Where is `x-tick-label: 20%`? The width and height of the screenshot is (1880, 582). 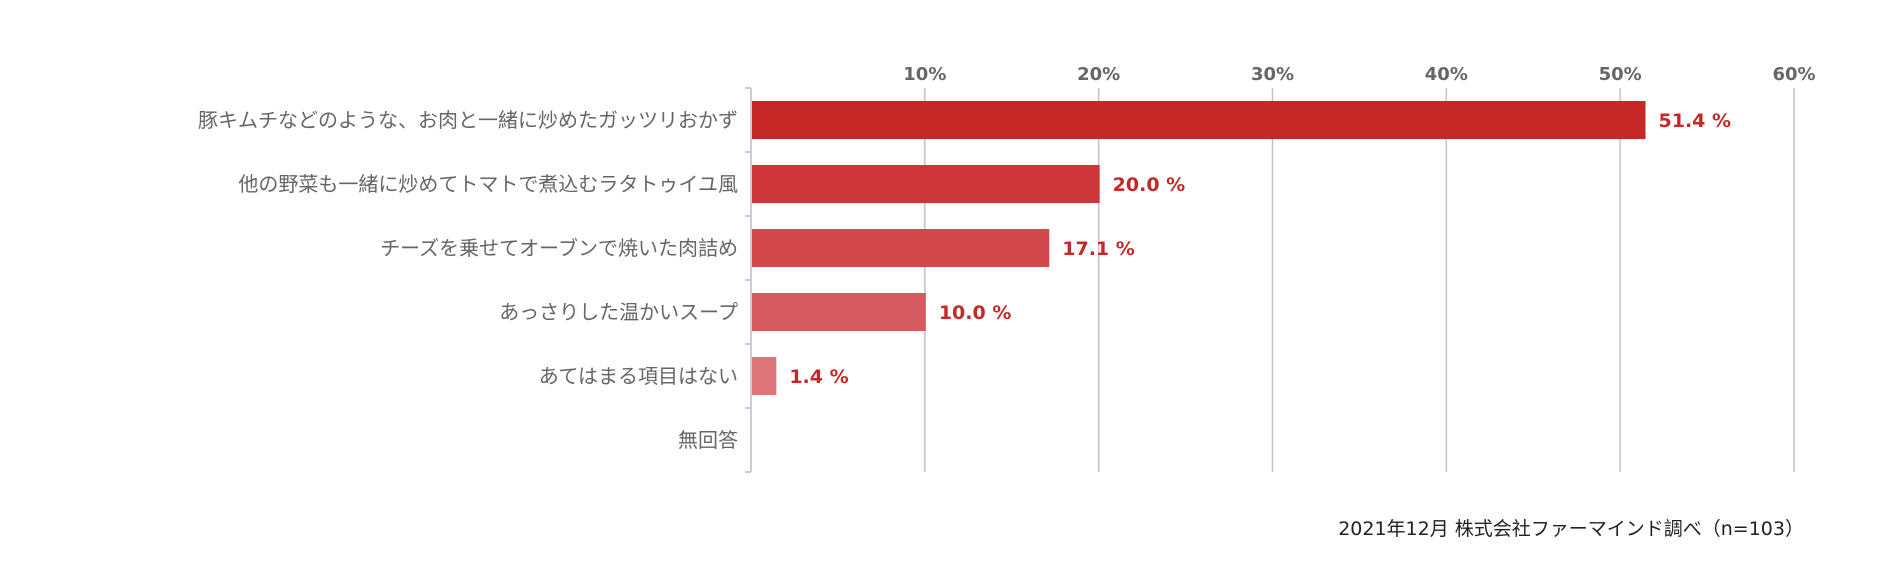 x-tick-label: 20% is located at coordinates (1098, 74).